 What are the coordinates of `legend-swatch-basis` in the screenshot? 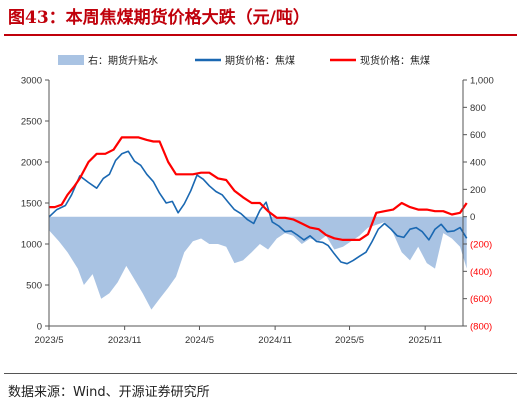 It's located at (71, 60).